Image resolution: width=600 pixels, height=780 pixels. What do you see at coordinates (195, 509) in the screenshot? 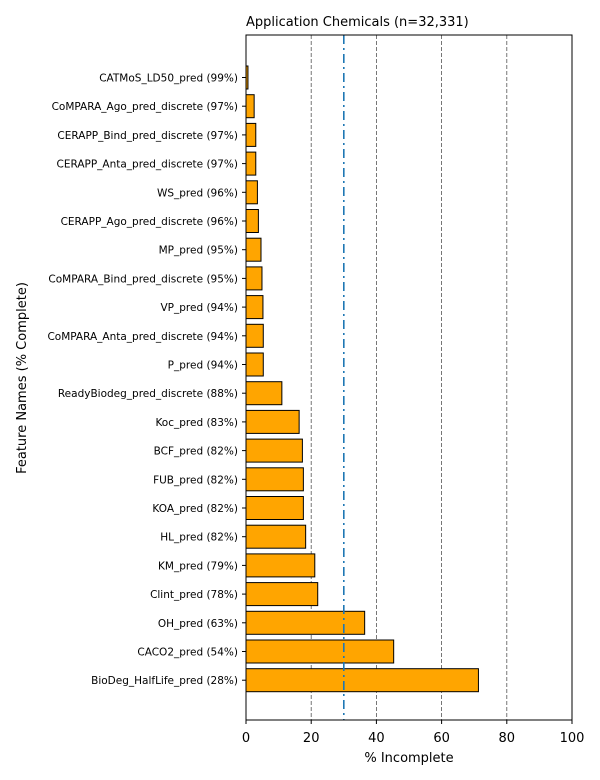
I see `y-tick-label: KOA_pred (82%)` at bounding box center [195, 509].